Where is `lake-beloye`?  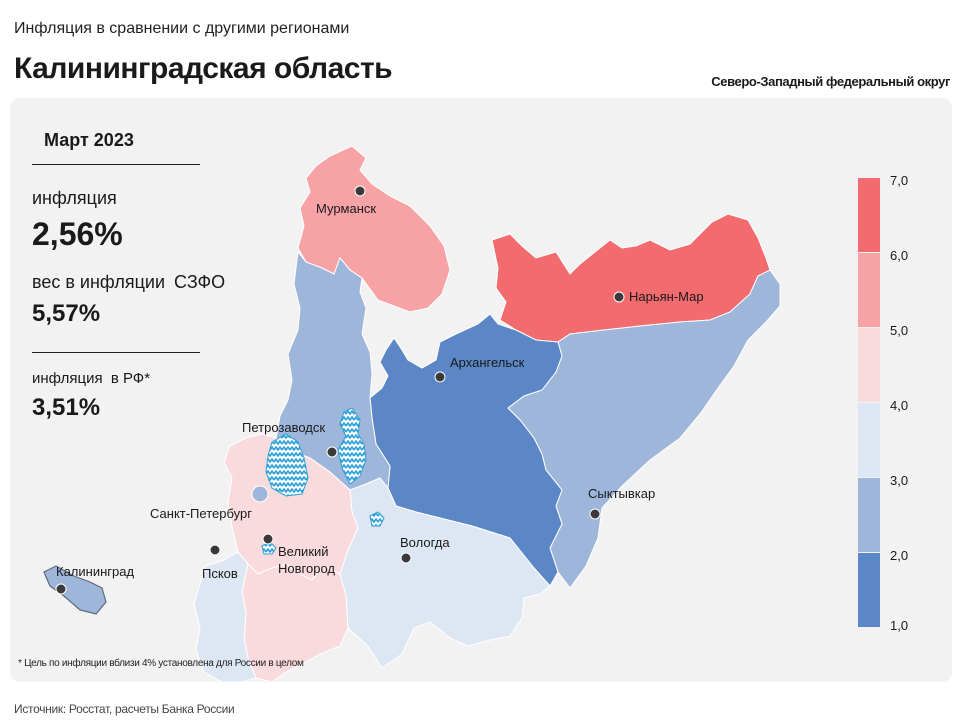
lake-beloye is located at coordinates (377, 519).